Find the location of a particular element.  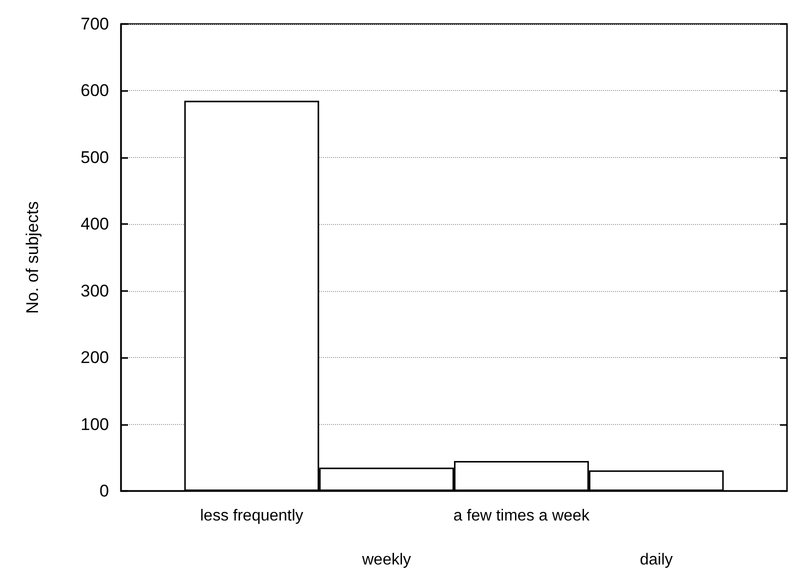

y-tick-label: 500 is located at coordinates (94, 157).